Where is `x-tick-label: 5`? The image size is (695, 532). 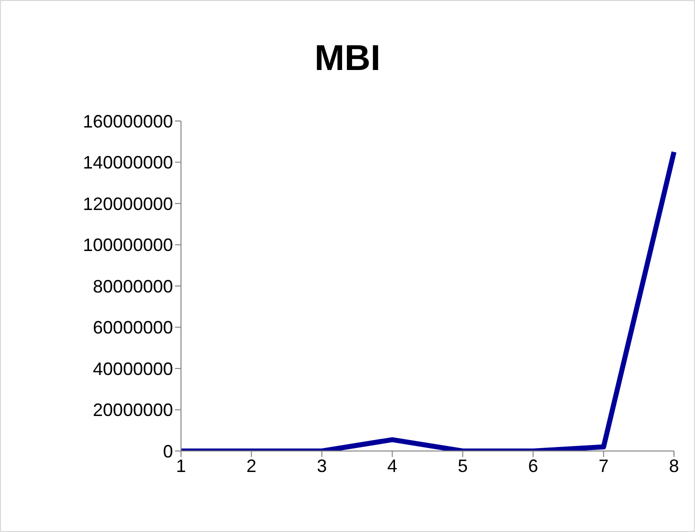 x-tick-label: 5 is located at coordinates (463, 466).